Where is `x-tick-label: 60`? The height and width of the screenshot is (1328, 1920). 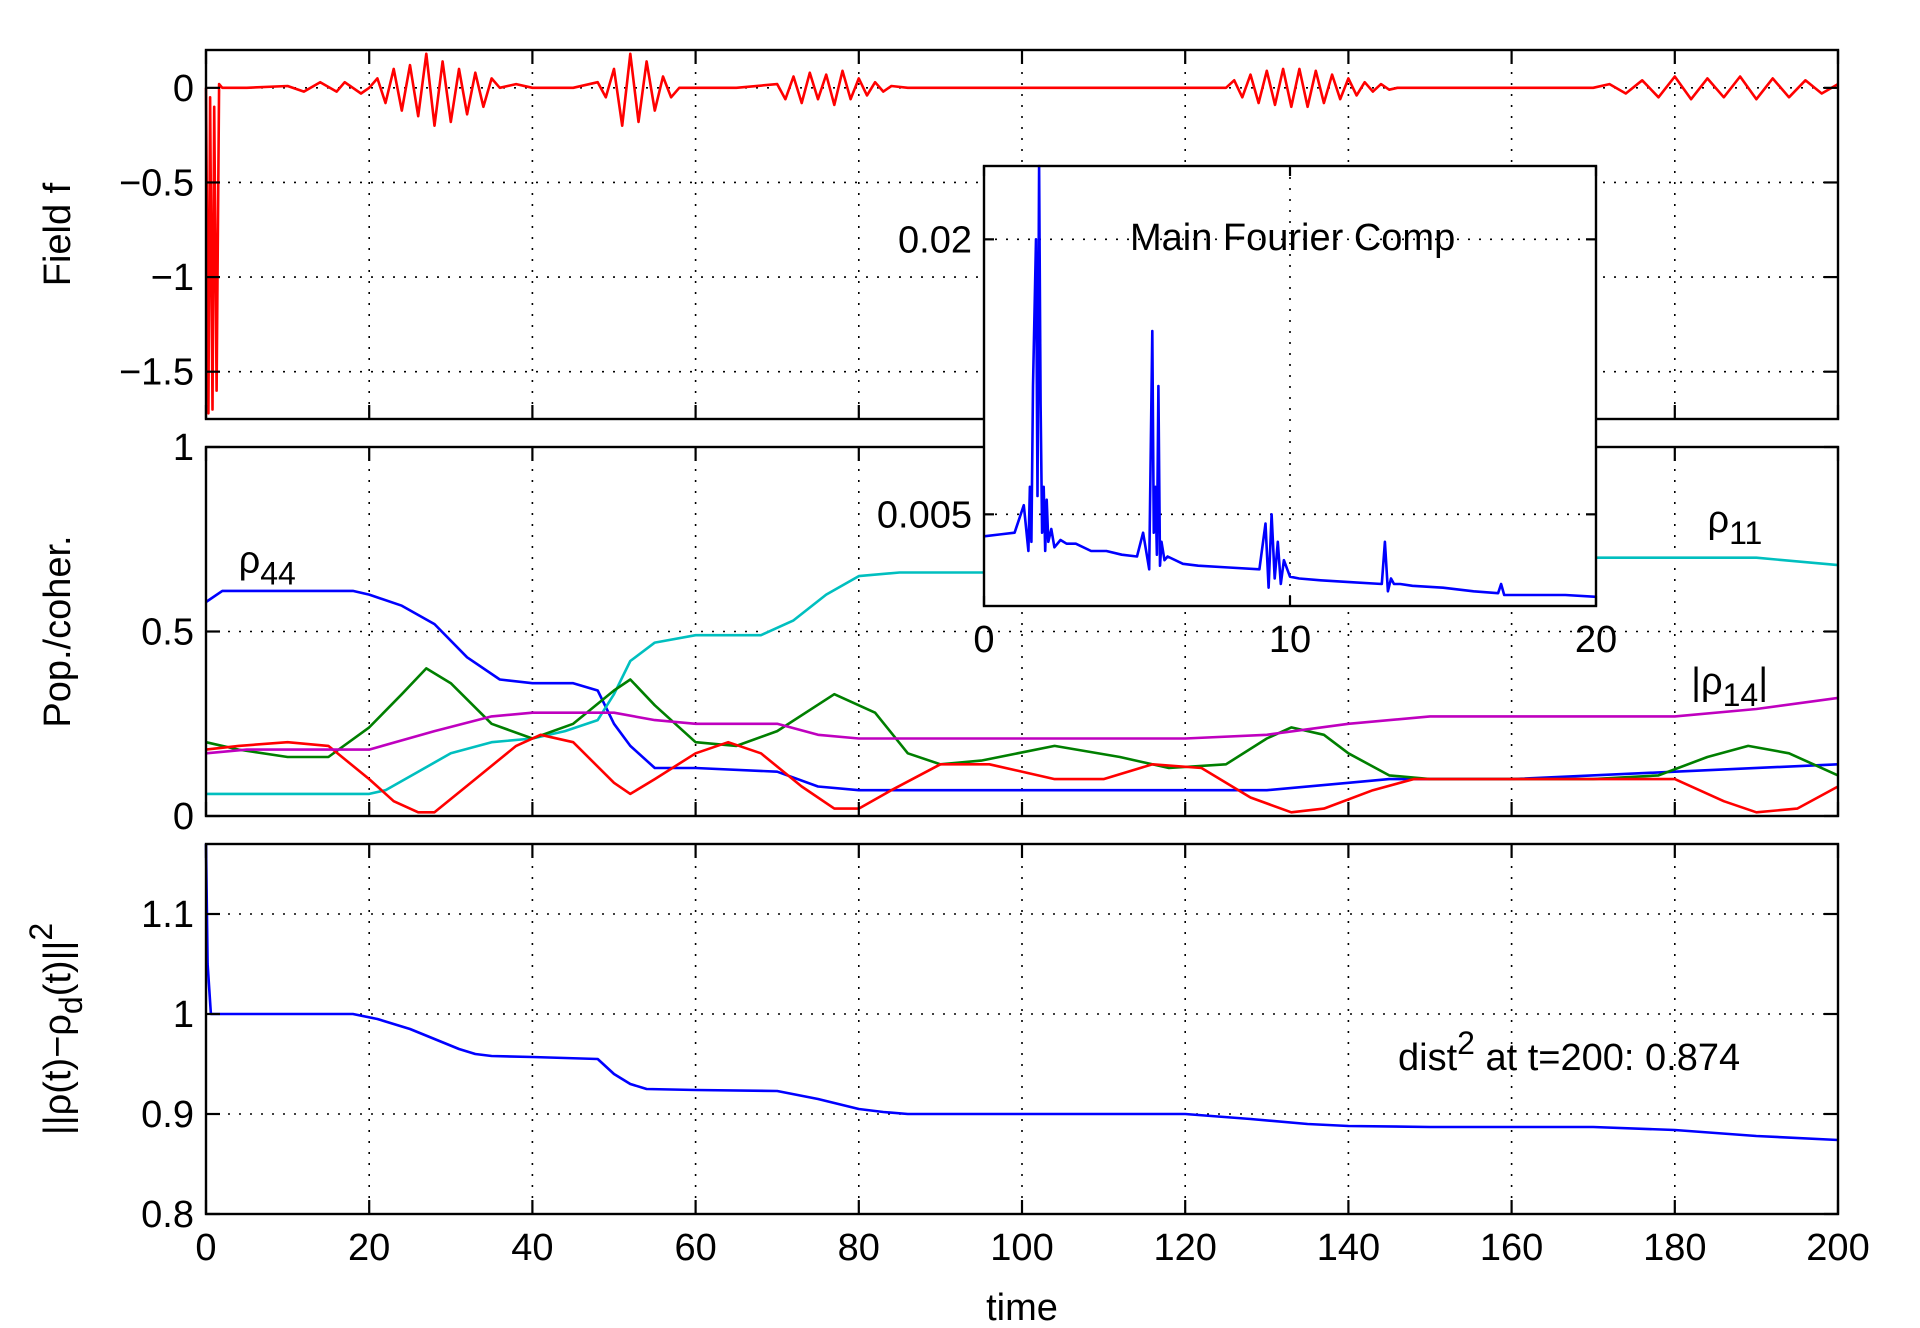 x-tick-label: 60 is located at coordinates (695, 1248).